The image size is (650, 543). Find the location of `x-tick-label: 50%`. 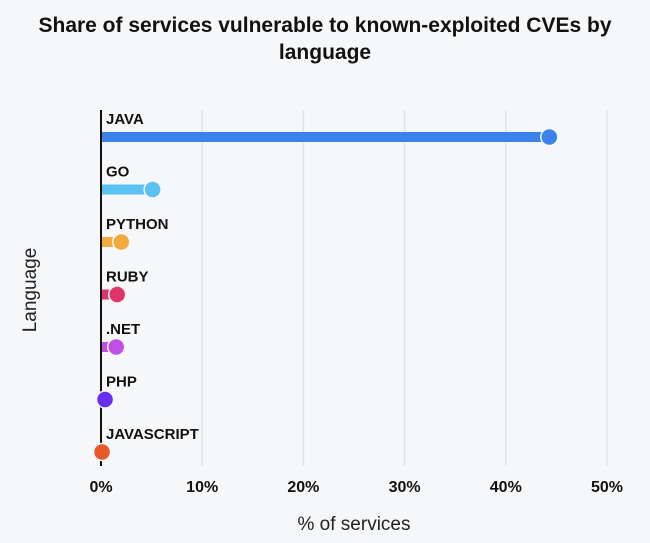

x-tick-label: 50% is located at coordinates (607, 487).